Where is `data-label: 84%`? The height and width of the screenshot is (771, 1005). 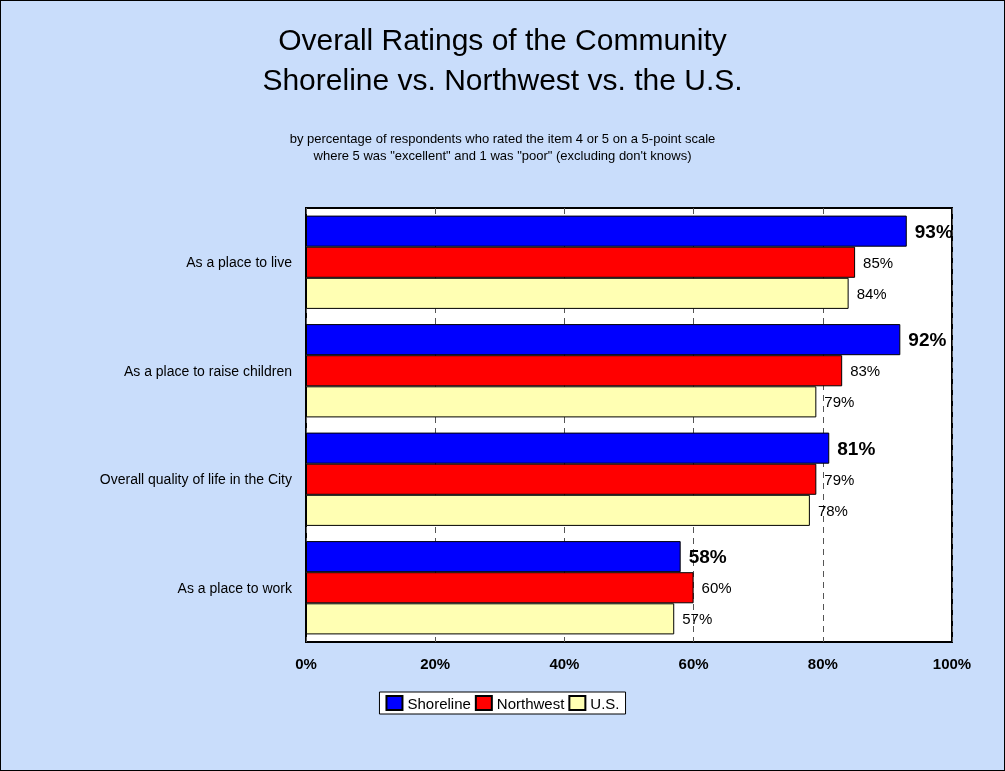 data-label: 84% is located at coordinates (871, 293).